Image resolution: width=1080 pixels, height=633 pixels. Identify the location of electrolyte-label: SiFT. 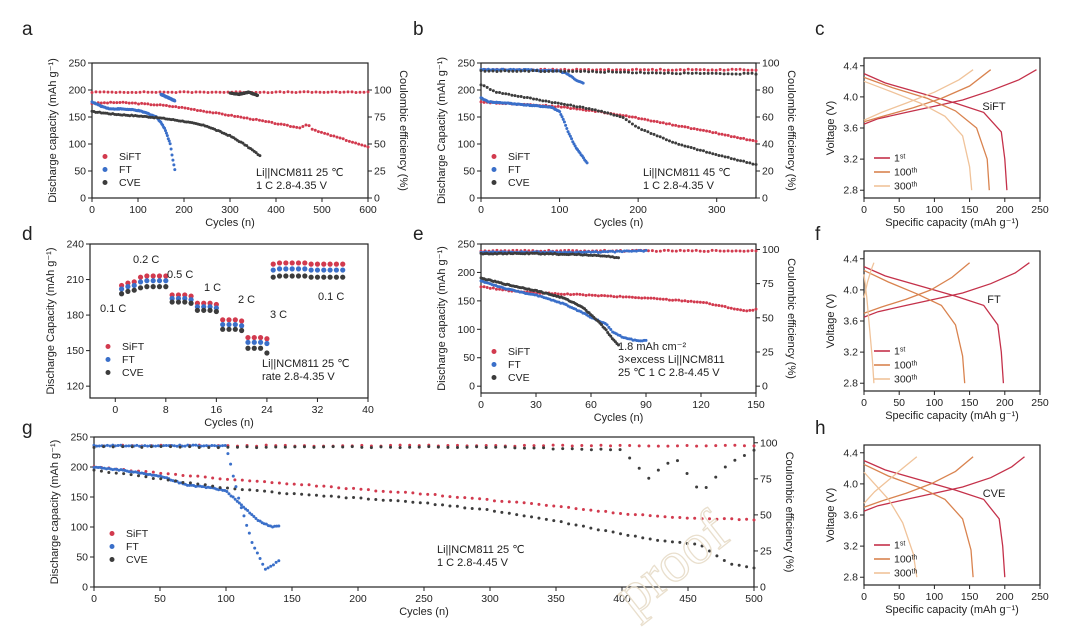
(994, 107).